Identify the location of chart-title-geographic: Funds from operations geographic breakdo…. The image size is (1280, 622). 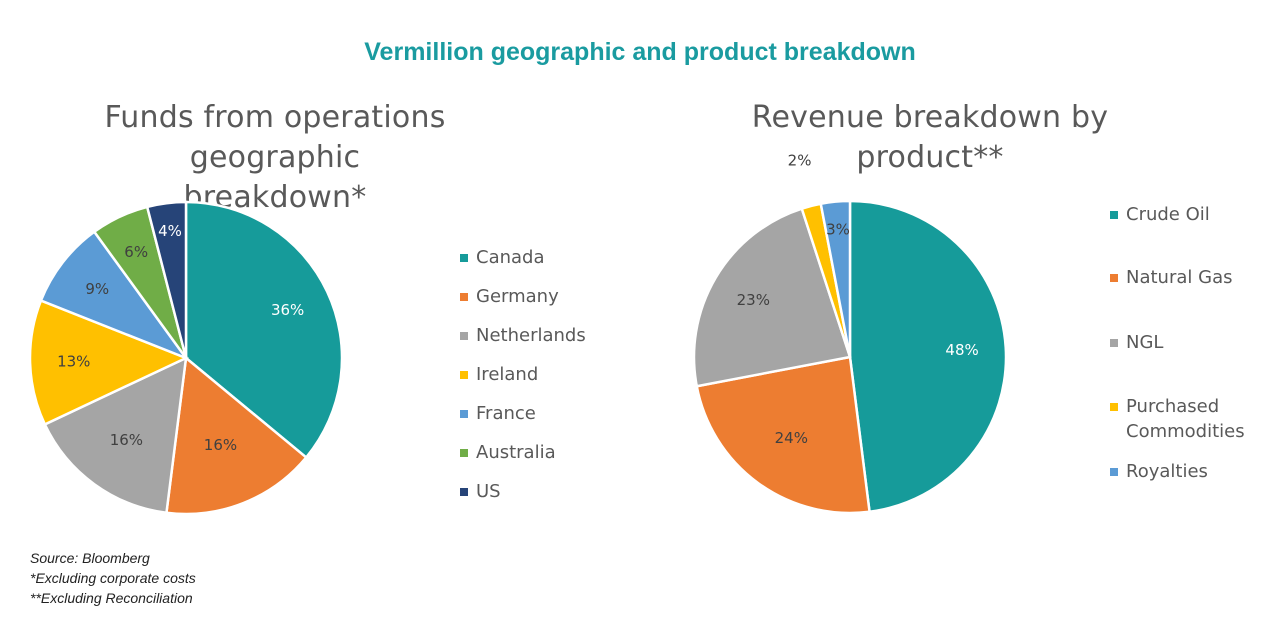
(275, 158).